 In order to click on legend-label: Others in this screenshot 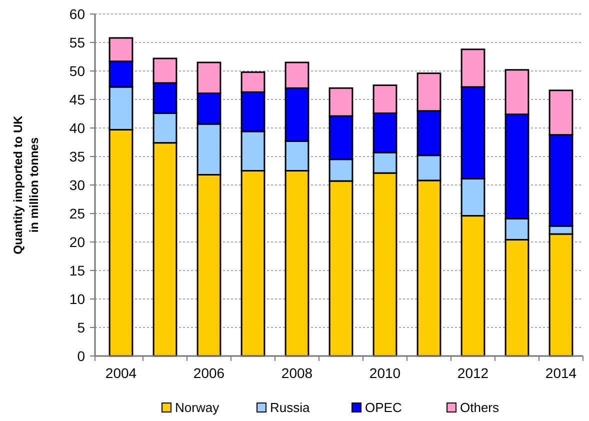, I will do `click(480, 407)`.